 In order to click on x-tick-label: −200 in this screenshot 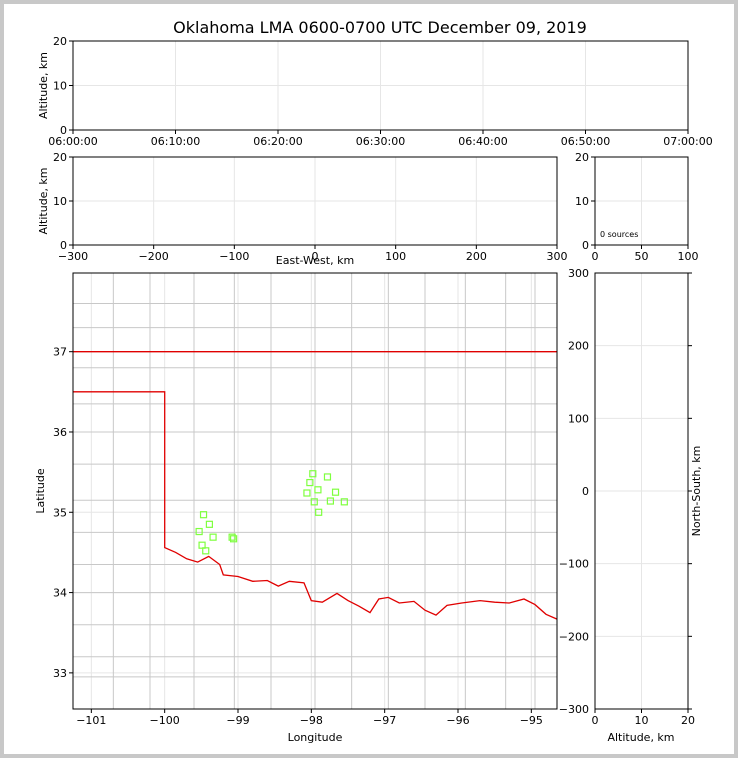, I will do `click(154, 256)`.